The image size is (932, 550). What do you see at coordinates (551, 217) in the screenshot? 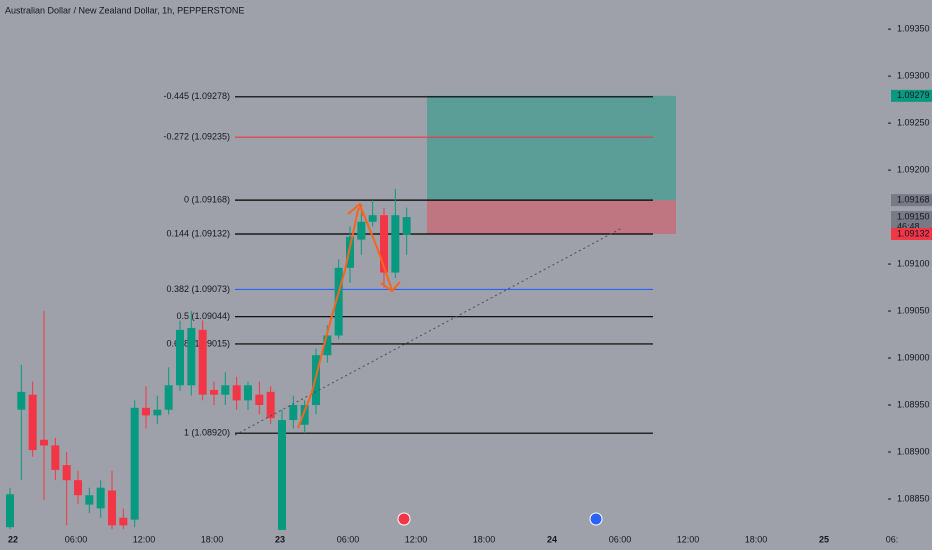
I see `loss-zone` at bounding box center [551, 217].